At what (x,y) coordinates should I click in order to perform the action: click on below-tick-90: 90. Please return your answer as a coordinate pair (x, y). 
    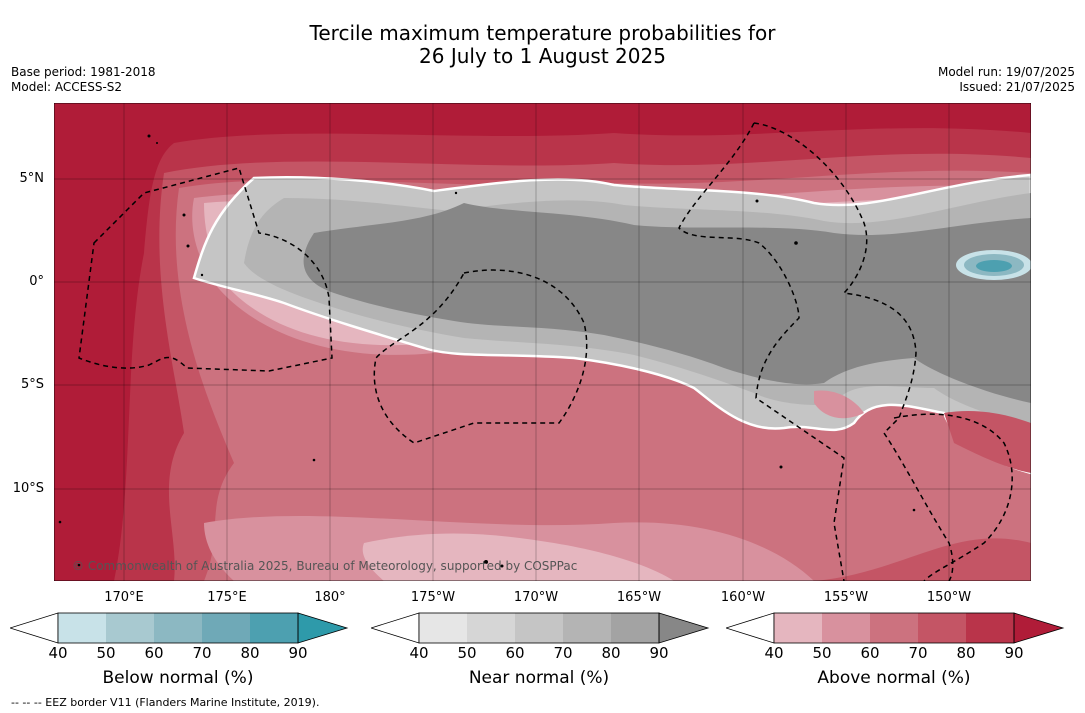
    Looking at the image, I should click on (298, 653).